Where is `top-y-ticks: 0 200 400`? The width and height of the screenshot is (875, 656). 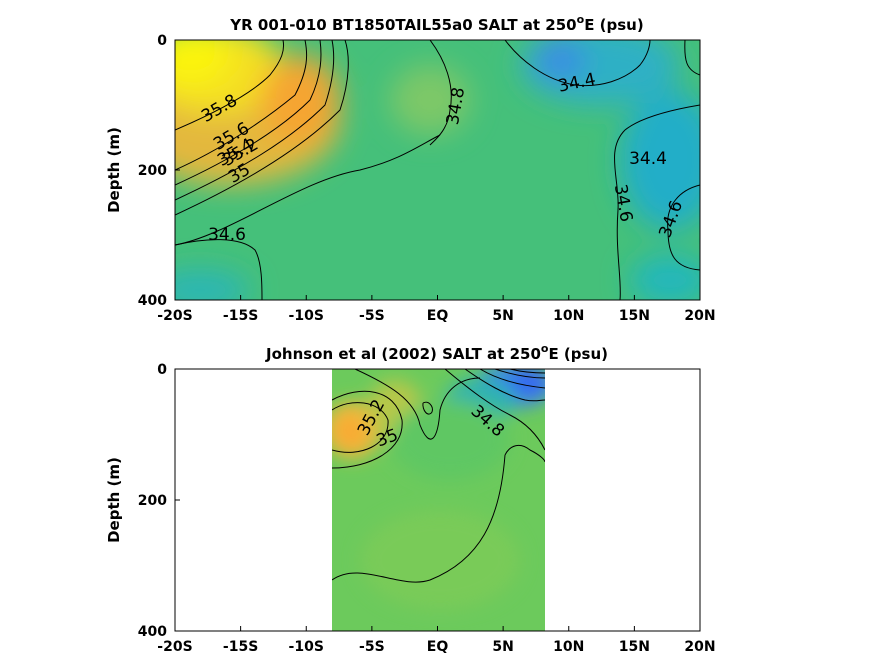
top-y-ticks: 0 200 400 is located at coordinates (159, 171).